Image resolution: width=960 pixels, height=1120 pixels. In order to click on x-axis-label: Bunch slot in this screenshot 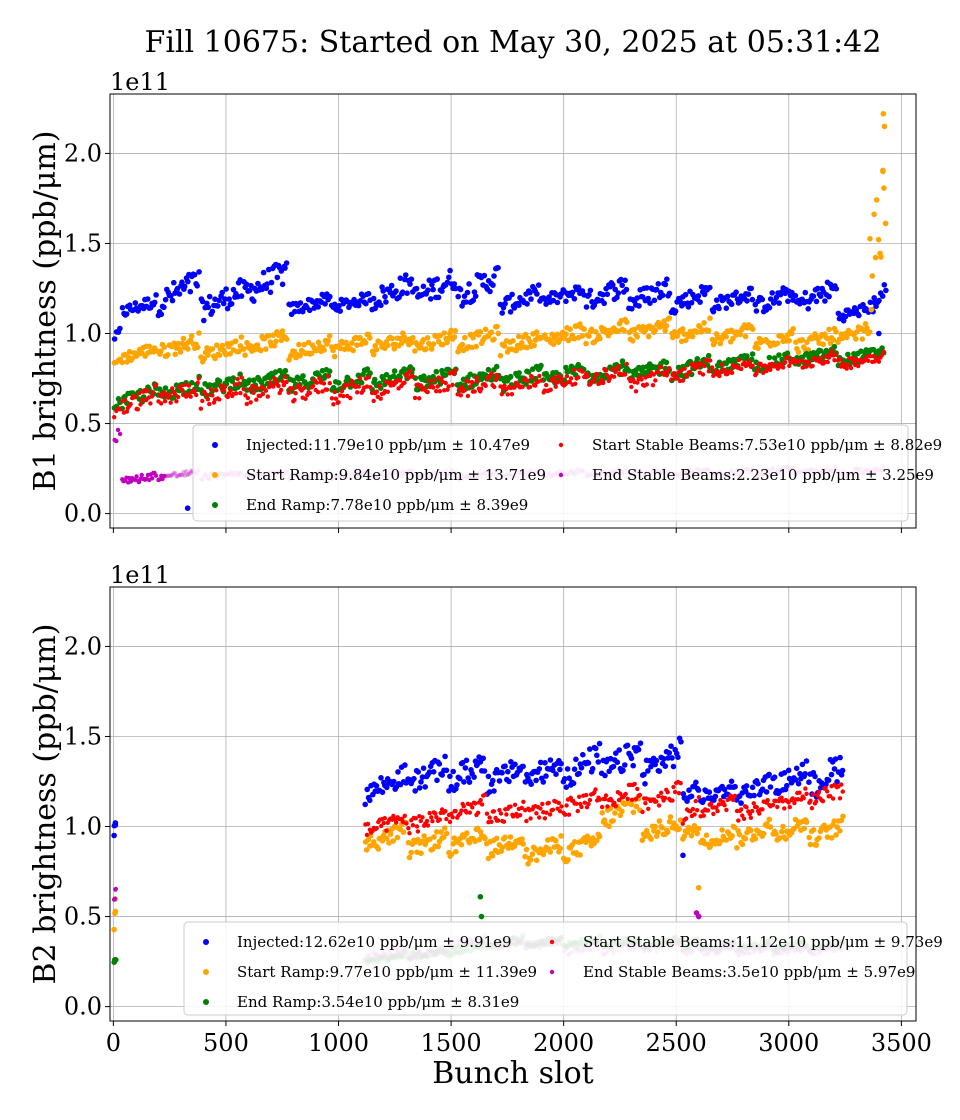, I will do `click(512, 1073)`.